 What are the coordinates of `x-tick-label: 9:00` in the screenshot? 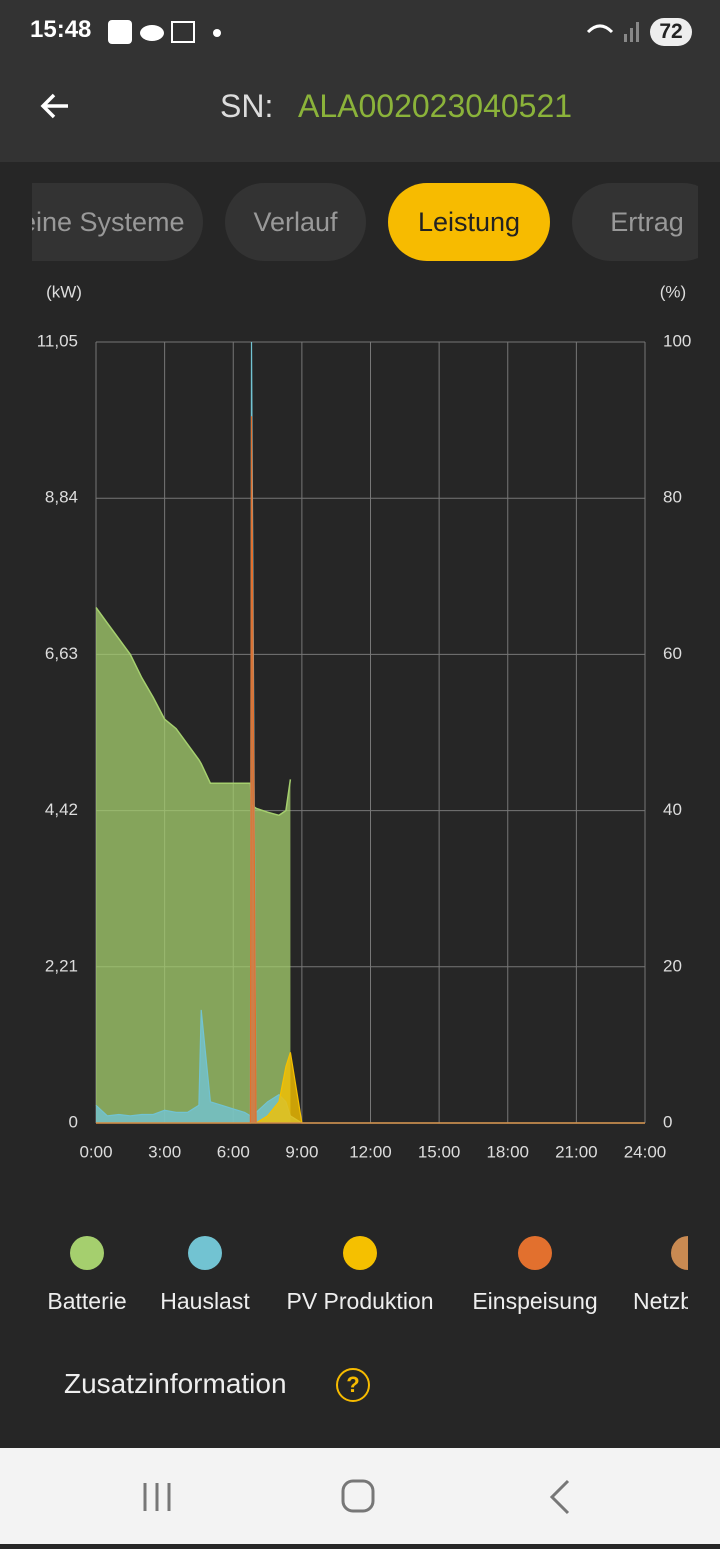 It's located at (301, 1151).